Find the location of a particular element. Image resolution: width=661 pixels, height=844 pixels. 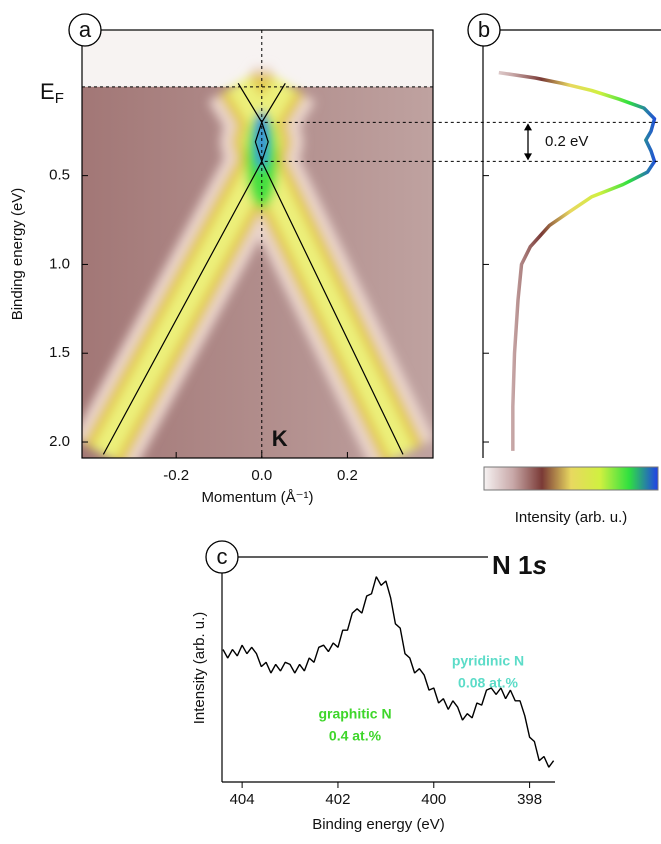

y-tick-label: 2.0 is located at coordinates (59, 441).